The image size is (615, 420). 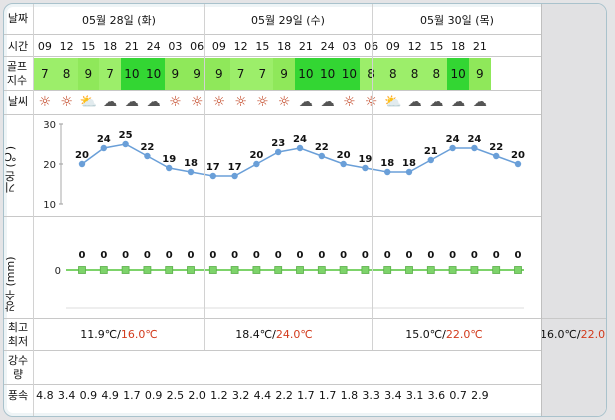 What do you see at coordinates (18, 335) in the screenshot?
I see `row-label-minmax: 최고 최저` at bounding box center [18, 335].